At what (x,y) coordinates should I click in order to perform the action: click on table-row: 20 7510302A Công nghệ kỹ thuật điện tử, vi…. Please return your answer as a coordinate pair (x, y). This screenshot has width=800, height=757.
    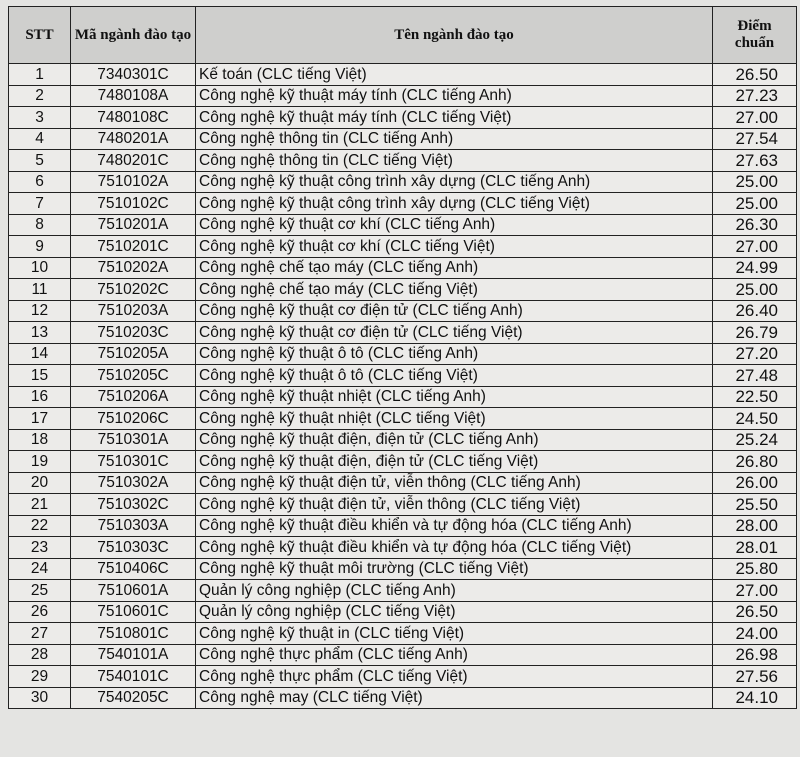
    Looking at the image, I should click on (402, 482).